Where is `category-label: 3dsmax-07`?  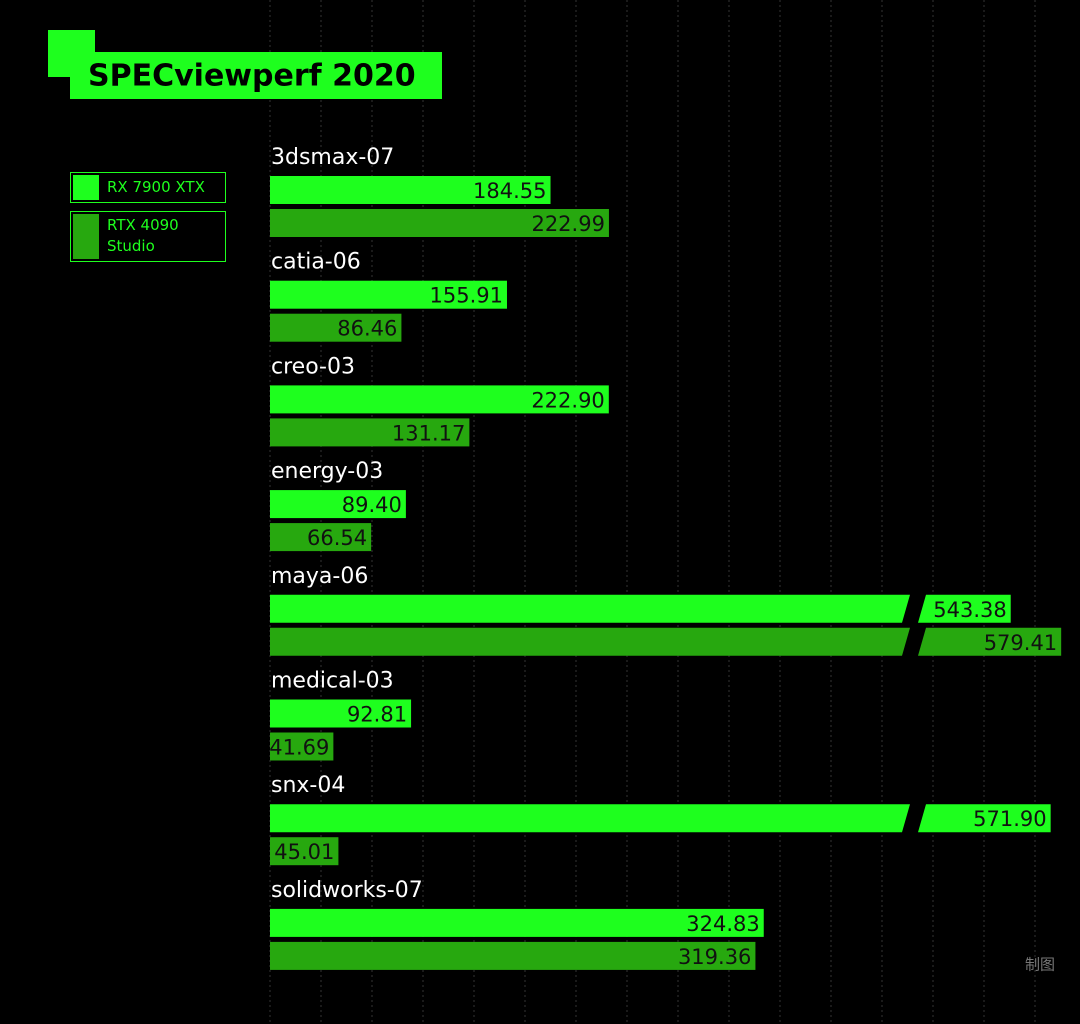 category-label: 3dsmax-07 is located at coordinates (332, 157).